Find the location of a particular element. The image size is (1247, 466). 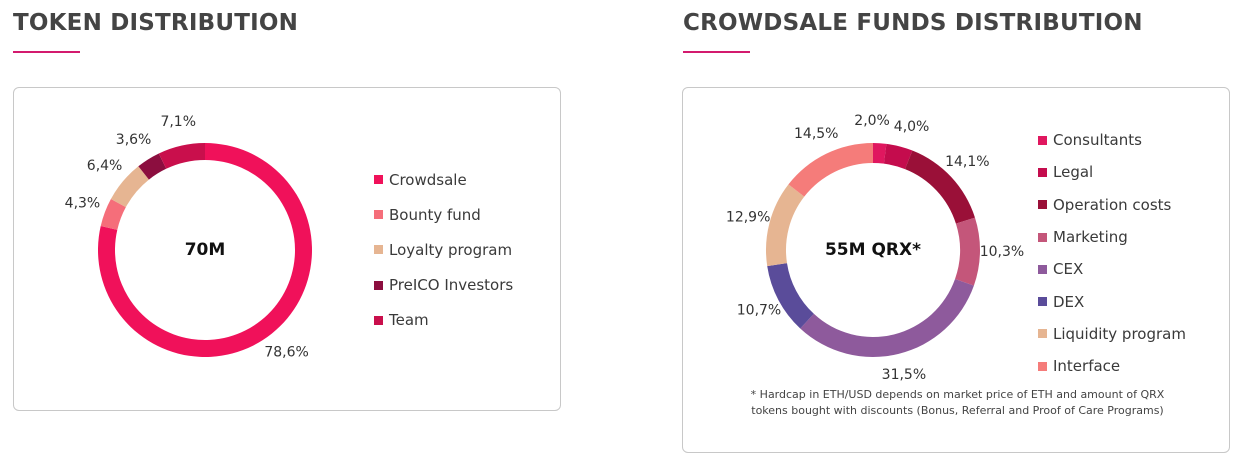

legend-swatch-bounty-fund is located at coordinates (378, 215).